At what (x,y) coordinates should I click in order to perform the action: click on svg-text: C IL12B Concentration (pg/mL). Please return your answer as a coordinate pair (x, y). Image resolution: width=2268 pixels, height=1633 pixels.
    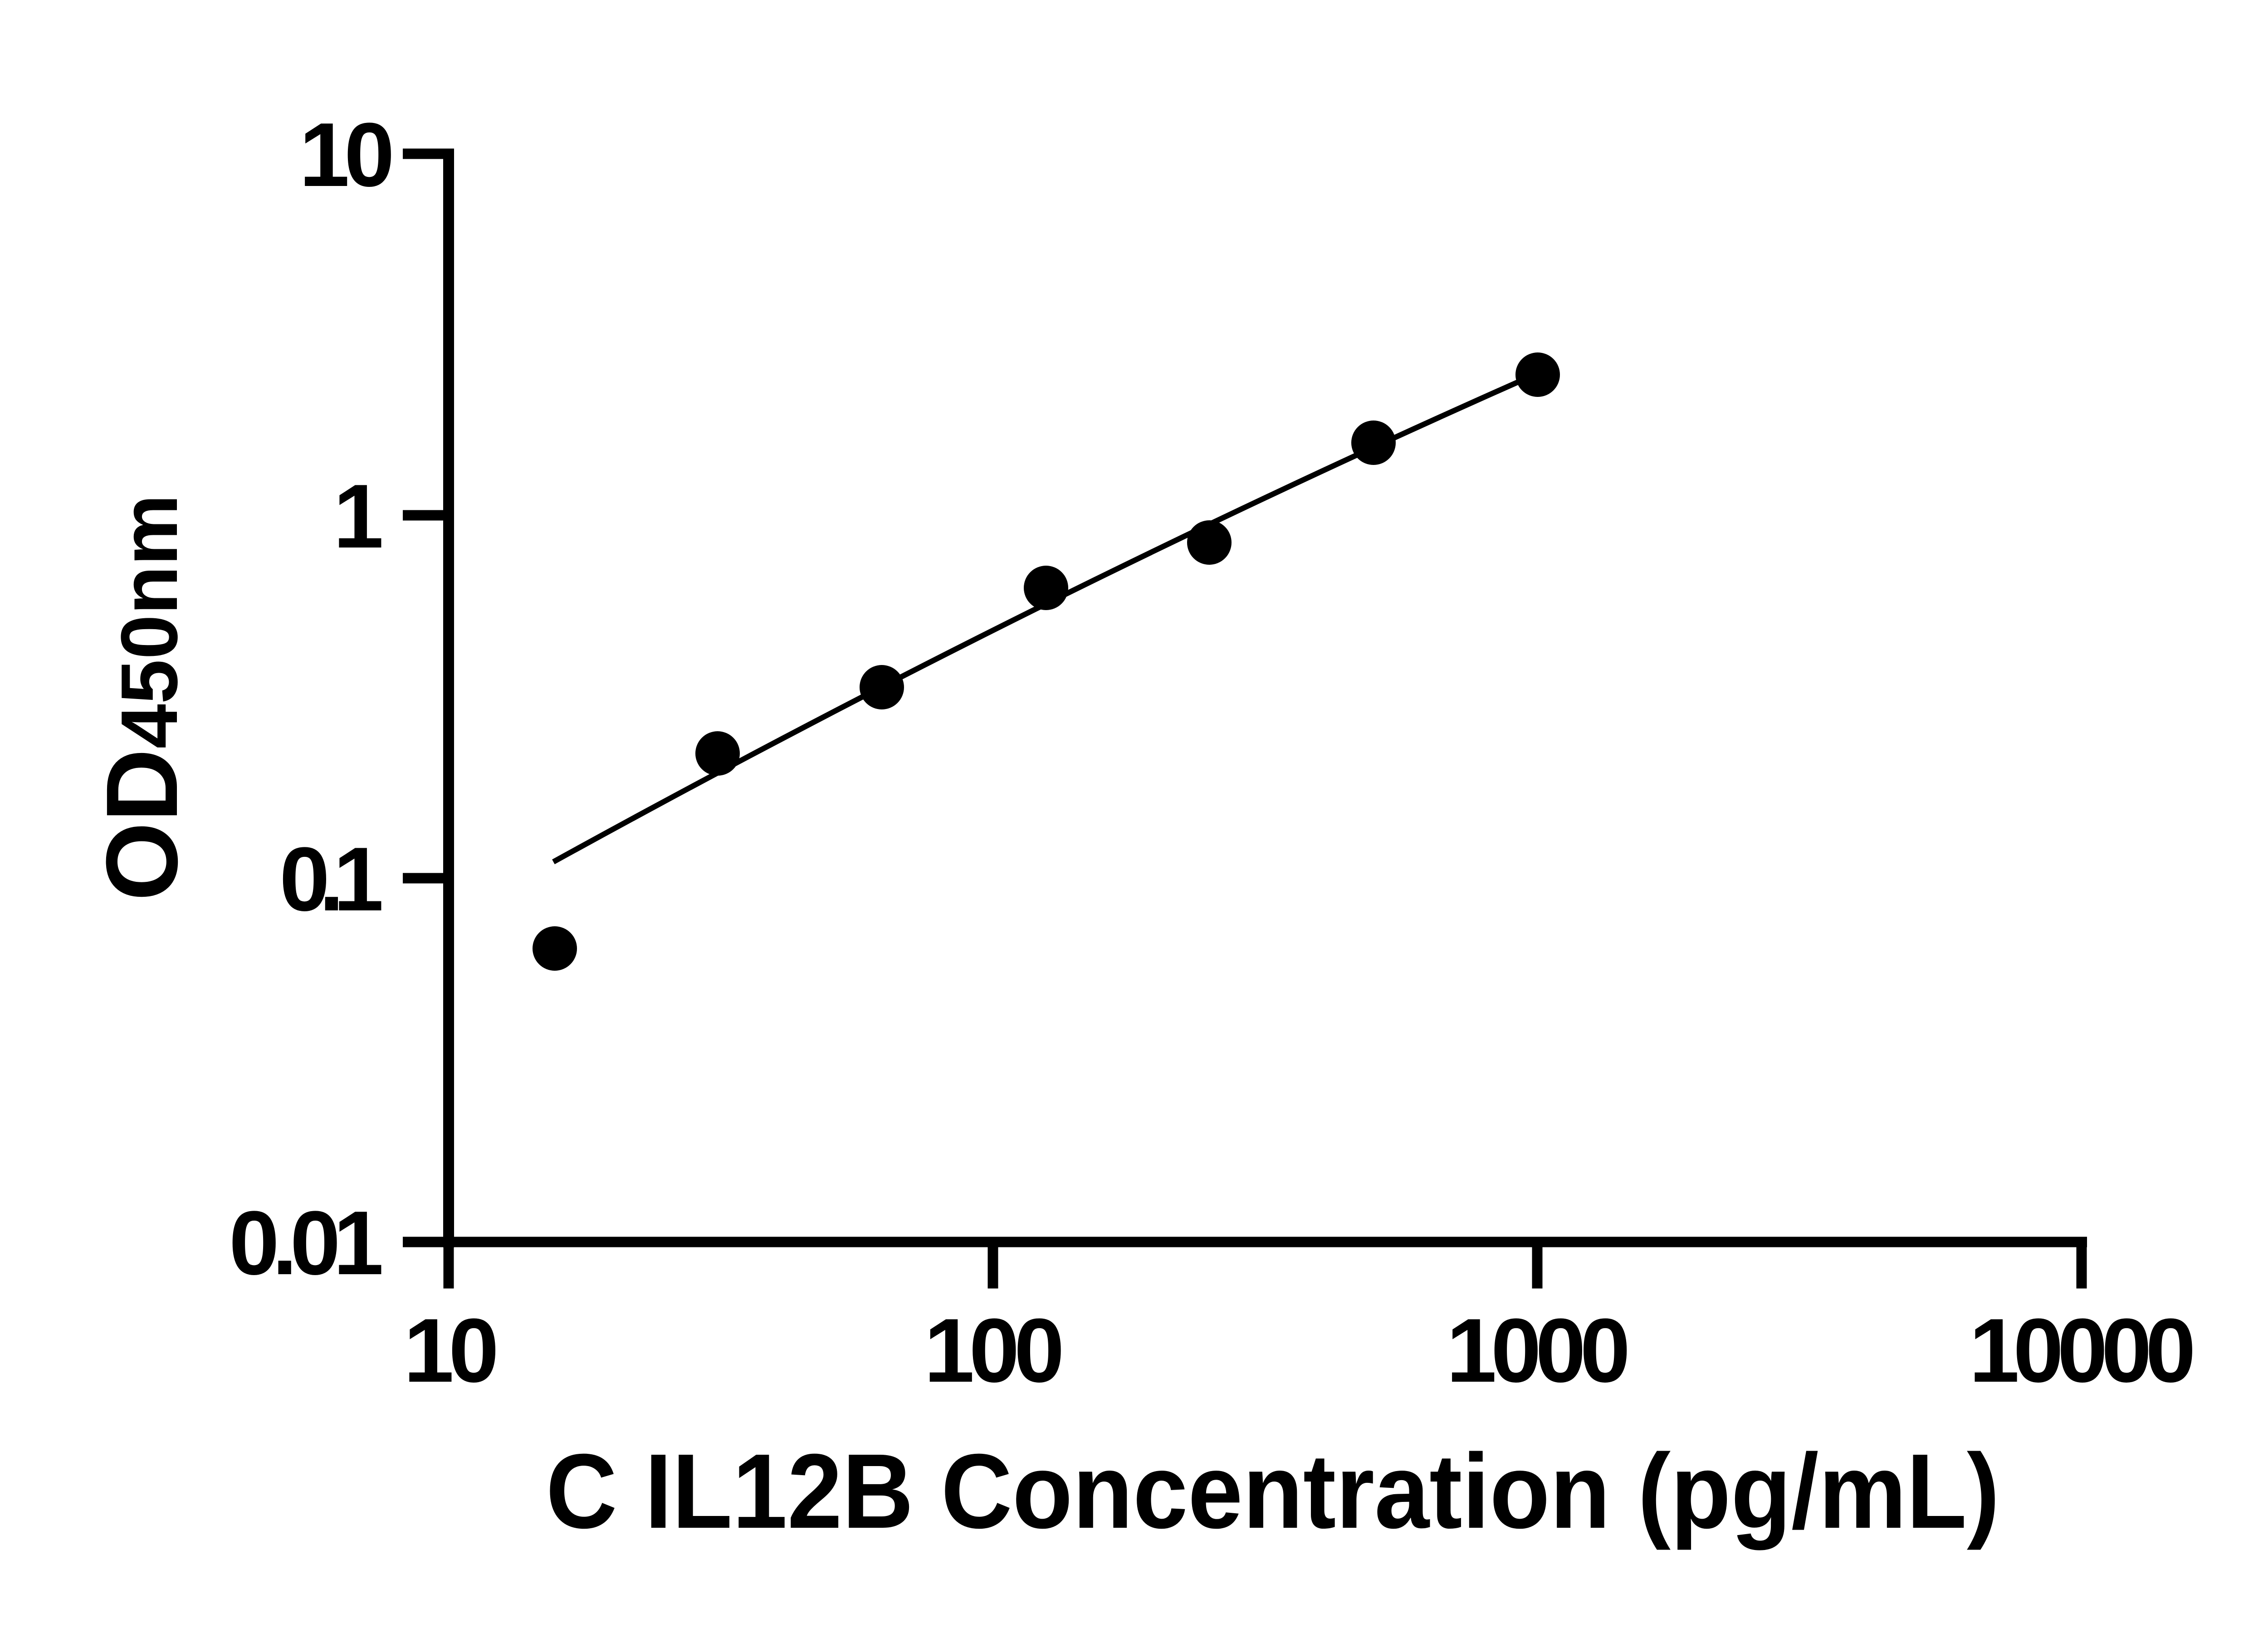
    Looking at the image, I should click on (1273, 1491).